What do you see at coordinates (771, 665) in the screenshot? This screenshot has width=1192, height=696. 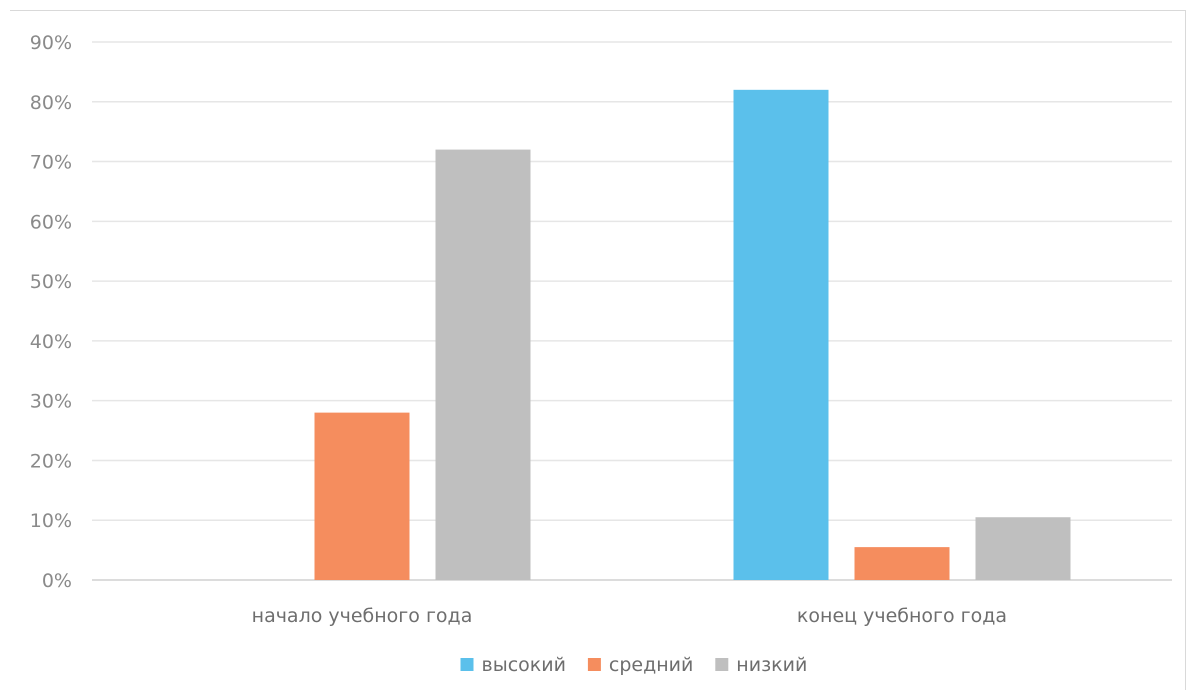 I see `legend-label: низкий` at bounding box center [771, 665].